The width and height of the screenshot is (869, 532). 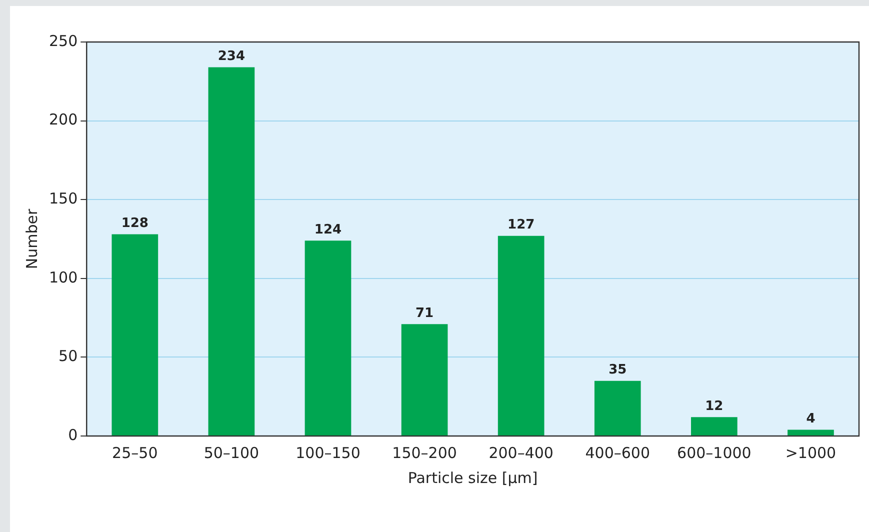 What do you see at coordinates (810, 453) in the screenshot?
I see `x-tick-label: >1000` at bounding box center [810, 453].